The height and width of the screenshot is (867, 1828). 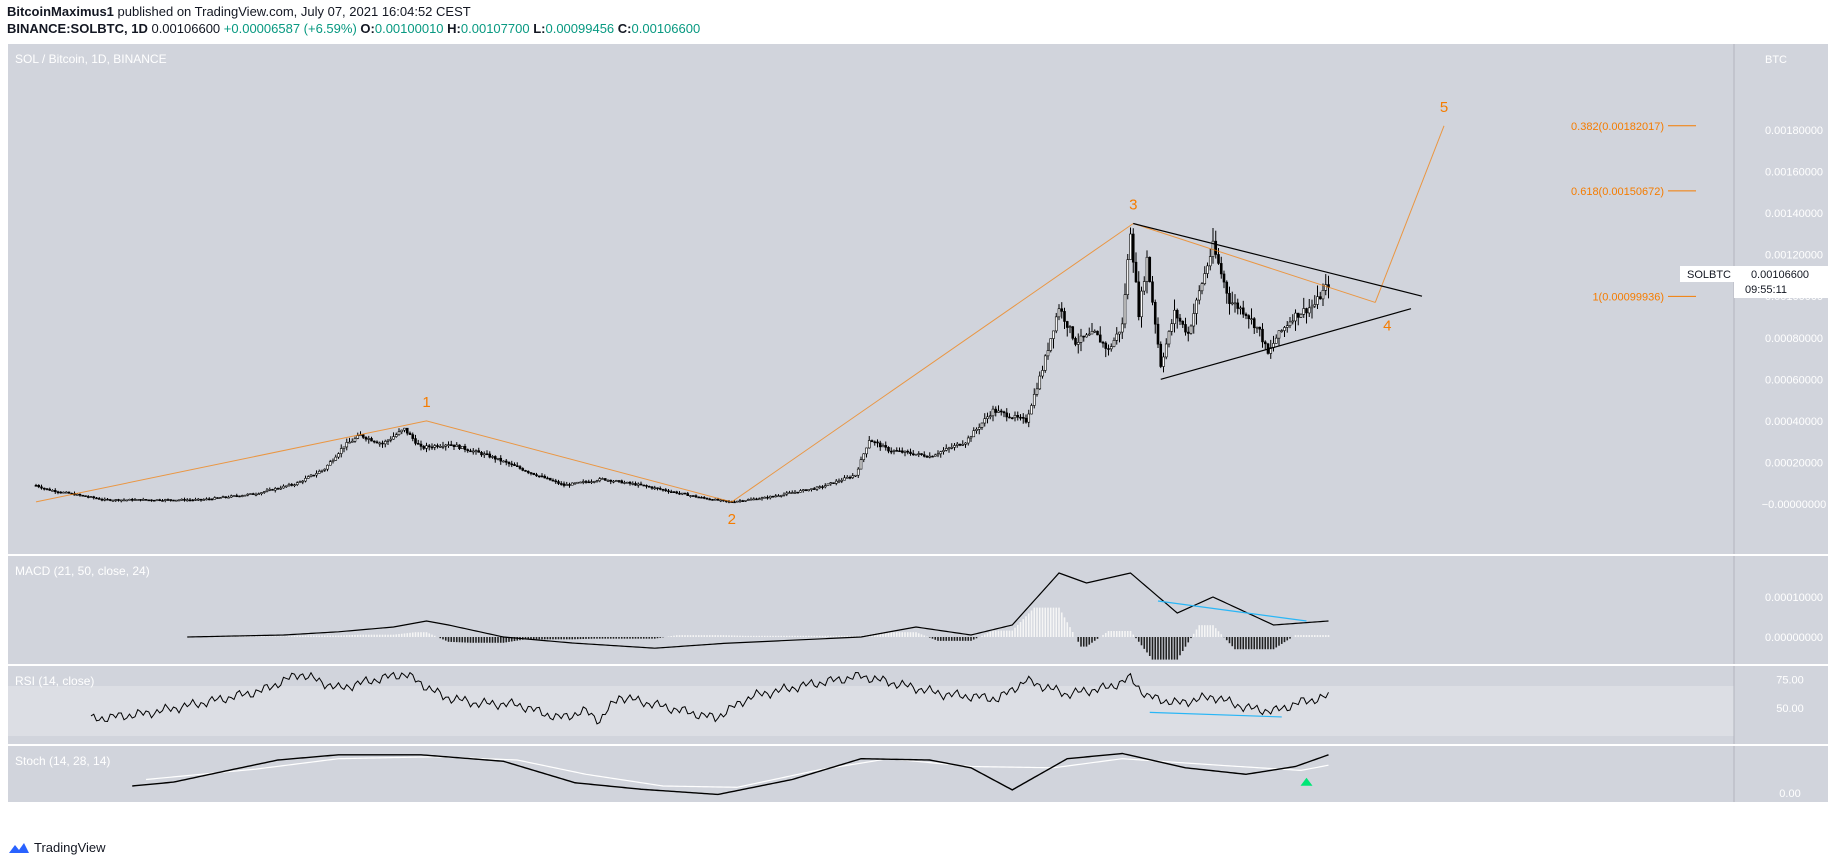 I want to click on macd-title: MACD (21, 50, close, 24), so click(x=82, y=571).